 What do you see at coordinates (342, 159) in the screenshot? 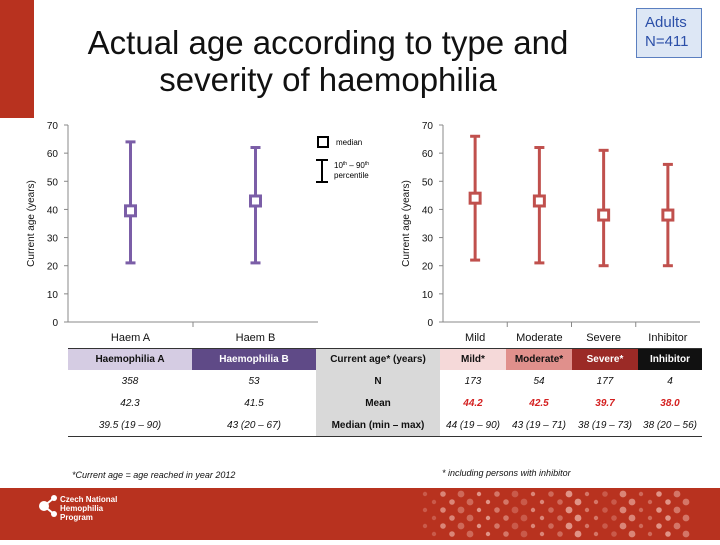
I see `chart-legend: median 10th – 90th percentile` at bounding box center [342, 159].